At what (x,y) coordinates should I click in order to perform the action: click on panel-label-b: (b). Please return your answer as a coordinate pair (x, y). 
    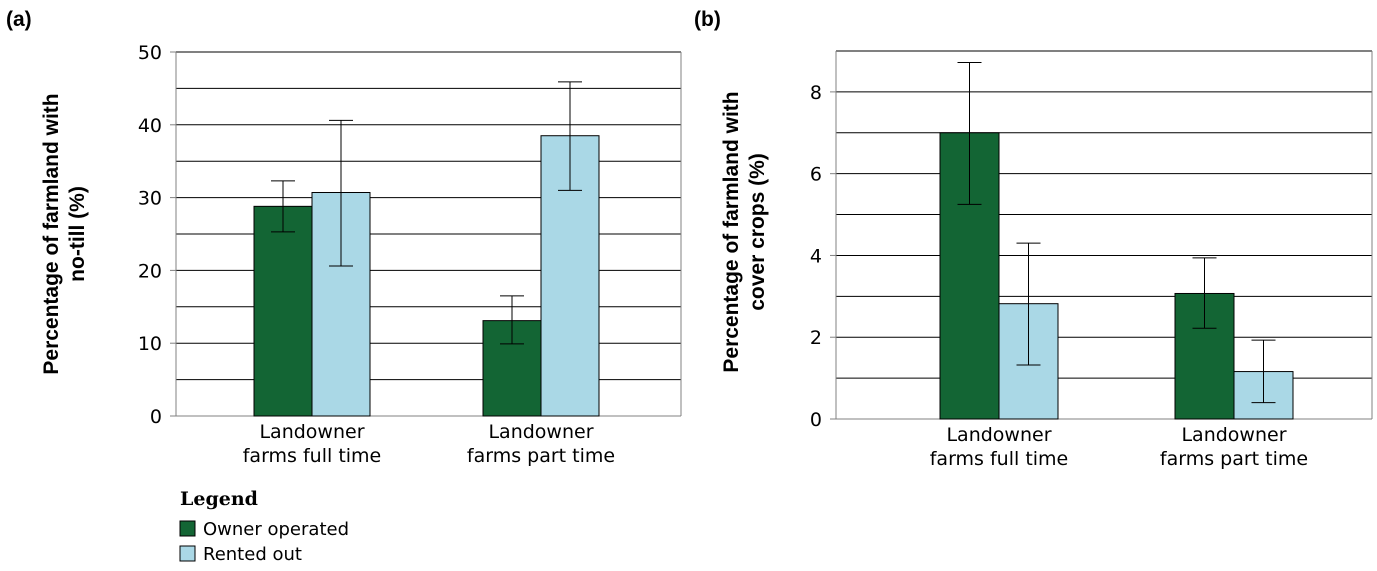
    Looking at the image, I should click on (707, 19).